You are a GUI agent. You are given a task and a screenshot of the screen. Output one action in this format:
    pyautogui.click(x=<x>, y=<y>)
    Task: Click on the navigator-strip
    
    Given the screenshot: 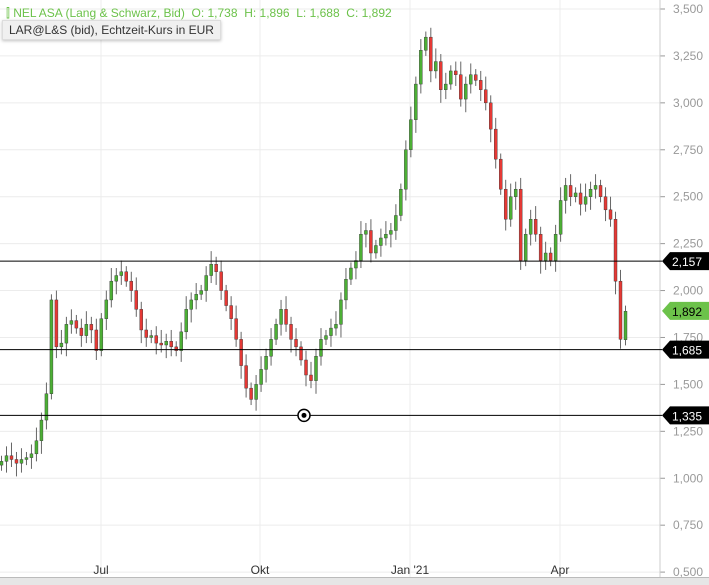 What is the action you would take?
    pyautogui.click(x=354, y=581)
    